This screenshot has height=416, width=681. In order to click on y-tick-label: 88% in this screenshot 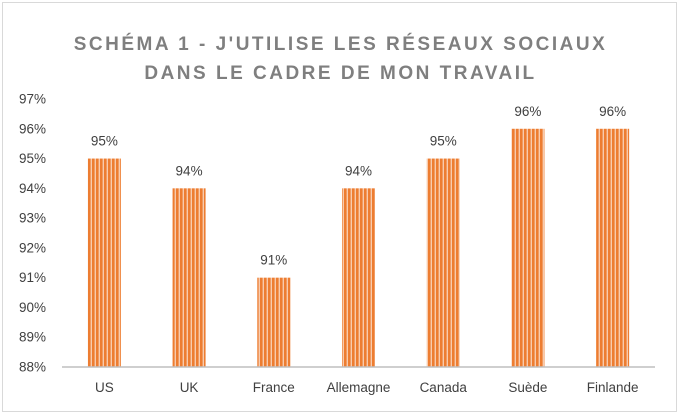, I will do `click(32, 367)`.